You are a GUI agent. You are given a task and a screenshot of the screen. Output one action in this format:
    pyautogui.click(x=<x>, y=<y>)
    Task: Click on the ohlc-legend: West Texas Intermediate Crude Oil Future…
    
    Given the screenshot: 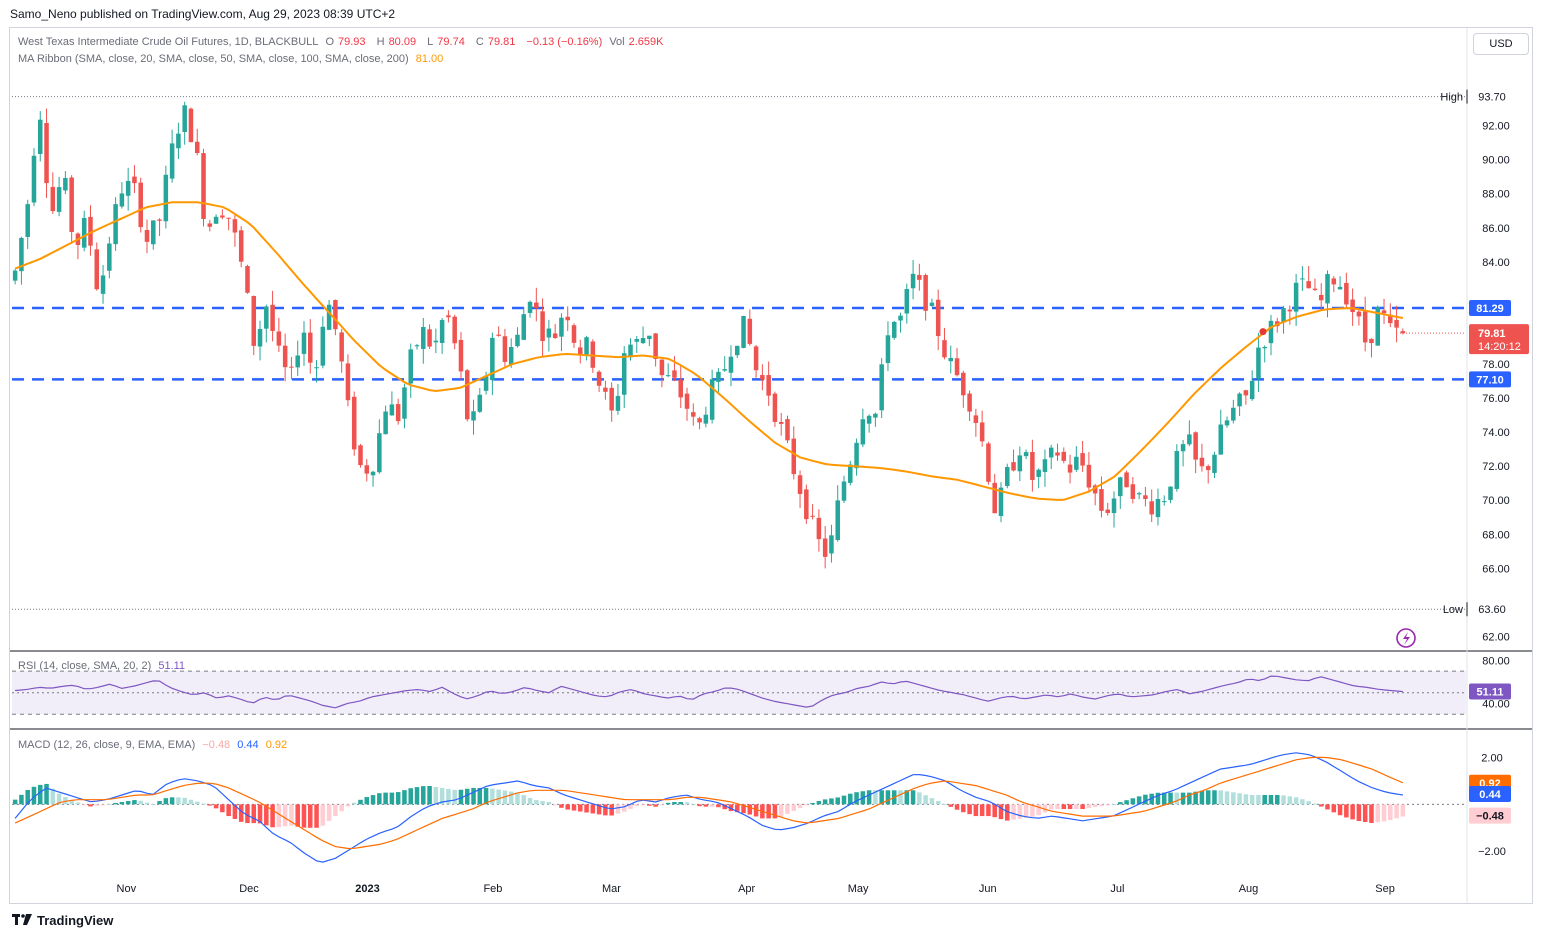 What is the action you would take?
    pyautogui.click(x=345, y=42)
    